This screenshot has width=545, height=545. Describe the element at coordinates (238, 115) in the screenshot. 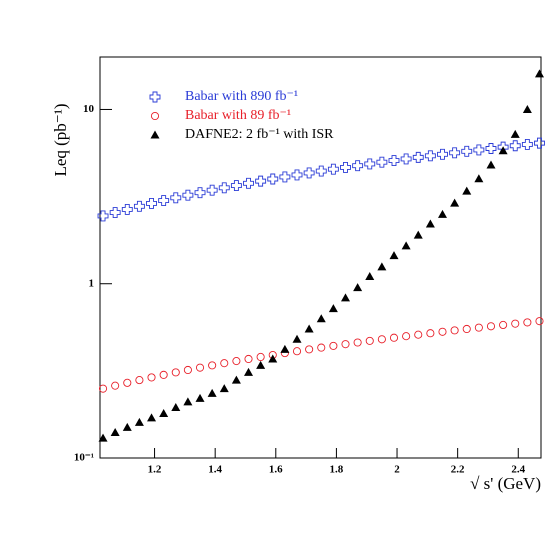

I see `legend-label: Babar with 89 fb⁻¹` at that location.